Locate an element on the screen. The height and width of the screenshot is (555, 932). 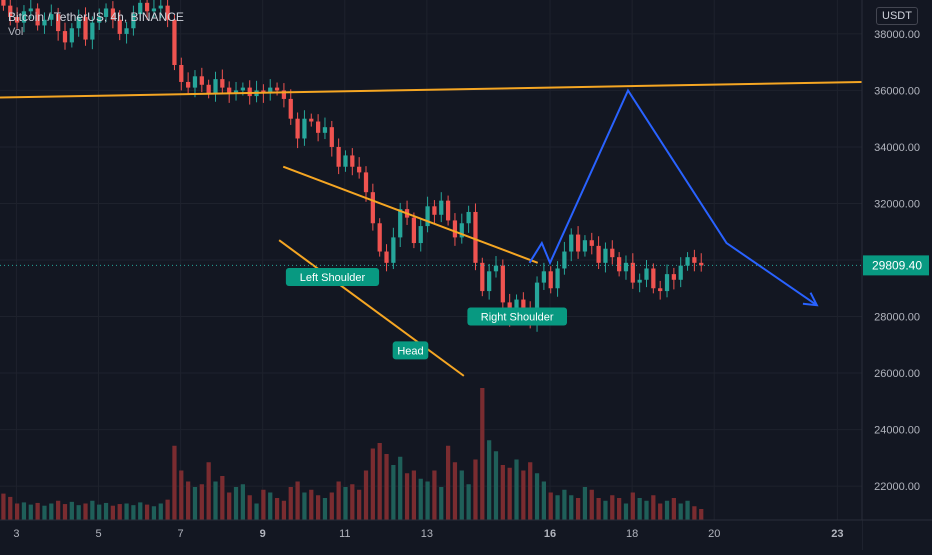
currency-badge: USDT is located at coordinates (897, 16).